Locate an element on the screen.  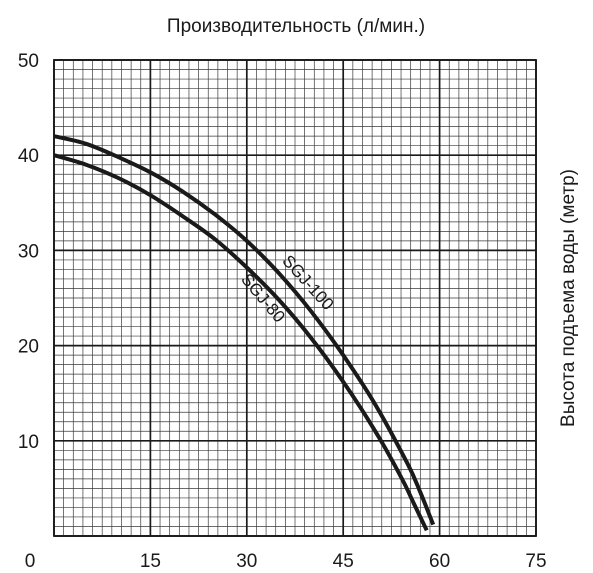
x-tick-label: 45 is located at coordinates (343, 561).